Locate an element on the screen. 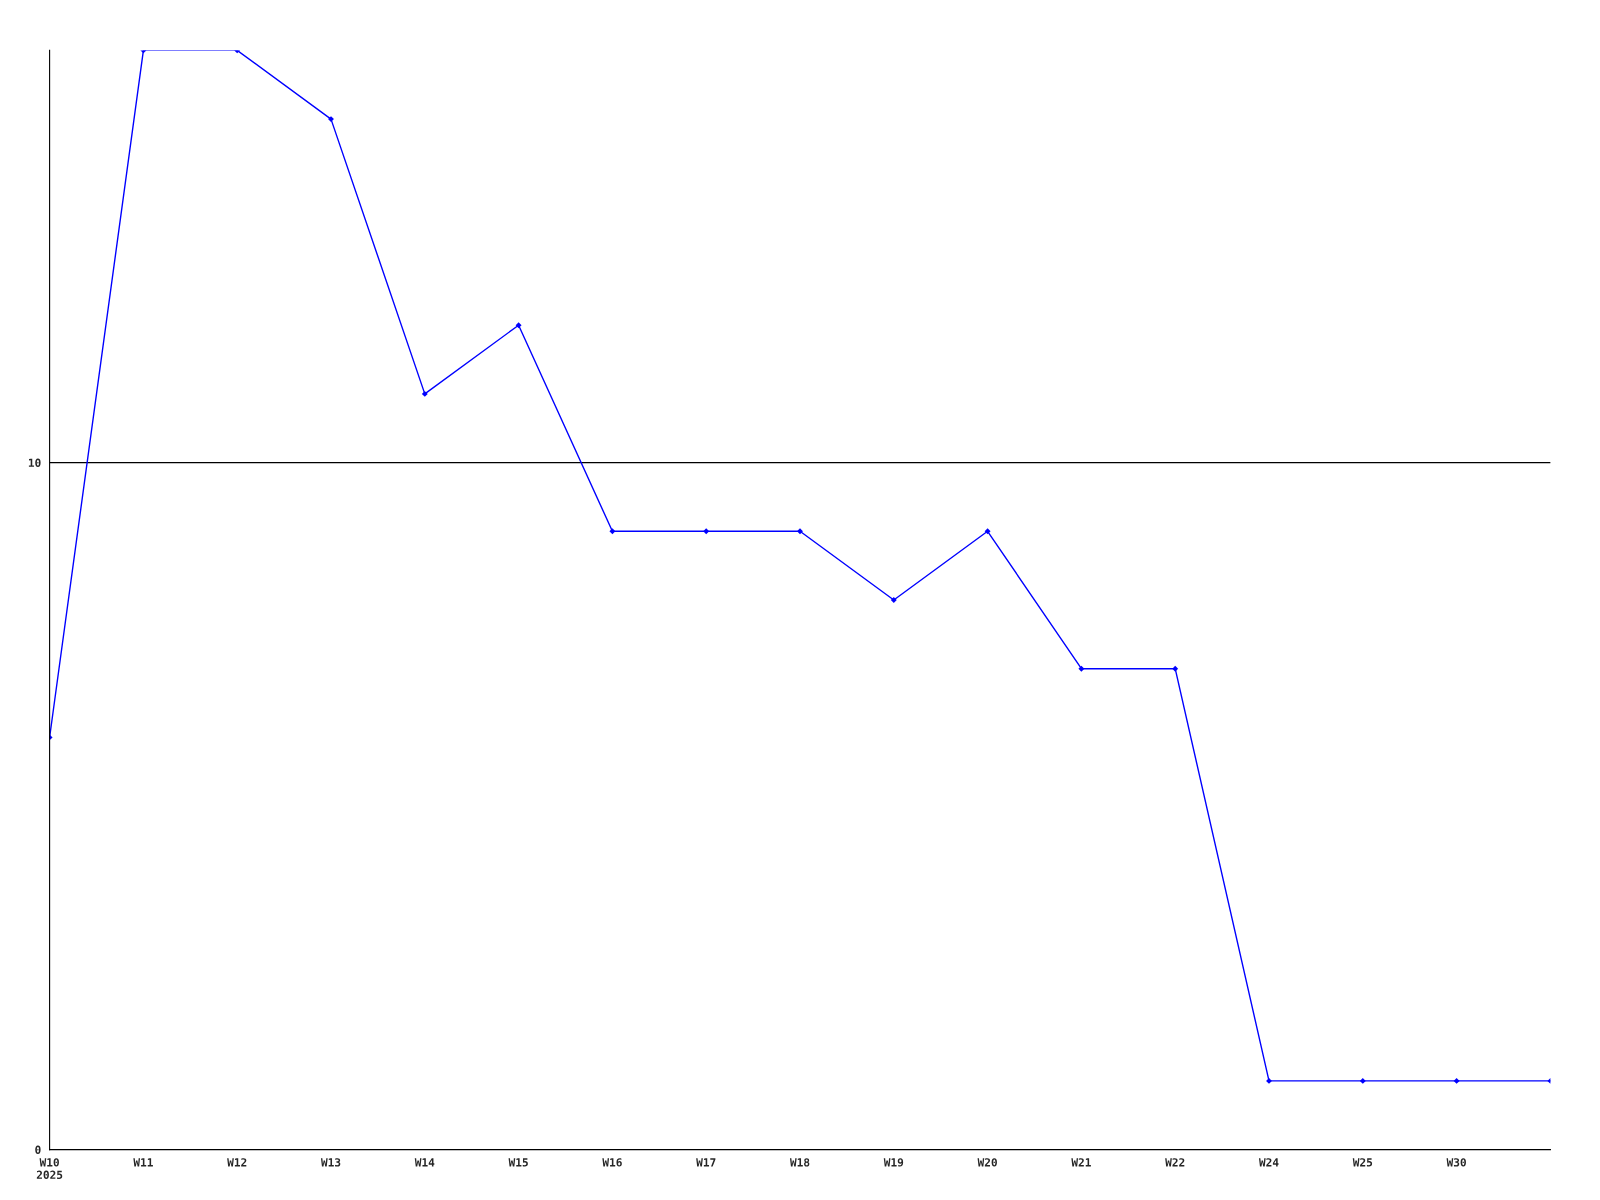 Image resolution: width=1600 pixels, height=1200 pixels. x-tick-label: W11 is located at coordinates (143, 1162).